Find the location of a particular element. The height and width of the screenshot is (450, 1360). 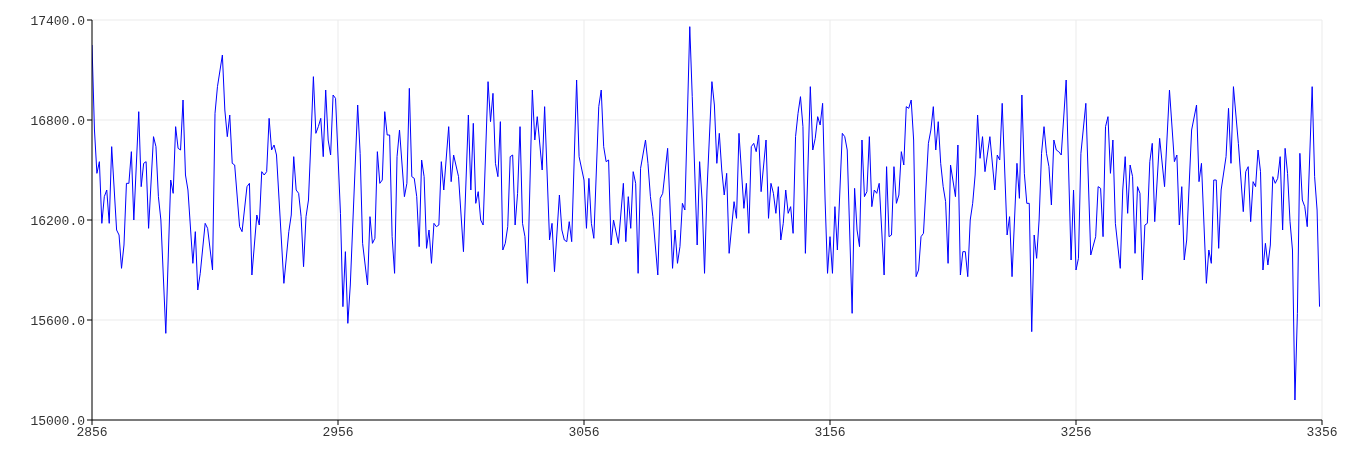

x-tick-label: 3256 is located at coordinates (1076, 433).